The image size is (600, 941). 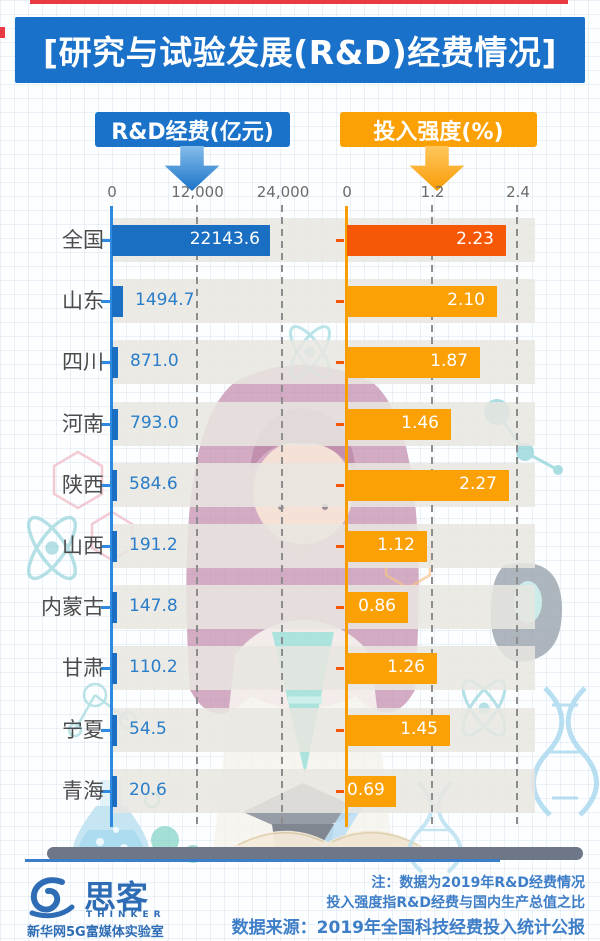 I want to click on category-label: 青海, so click(x=83, y=791).